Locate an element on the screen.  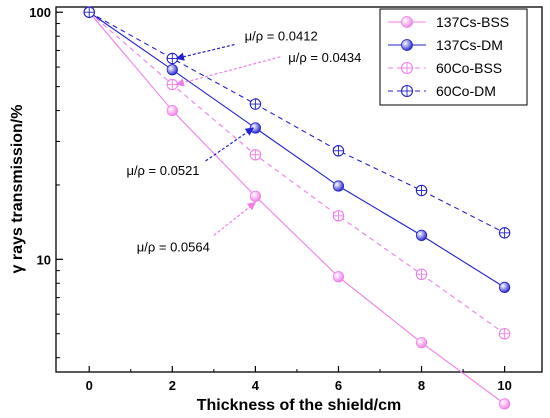
x-tick-label: 0 is located at coordinates (89, 385).